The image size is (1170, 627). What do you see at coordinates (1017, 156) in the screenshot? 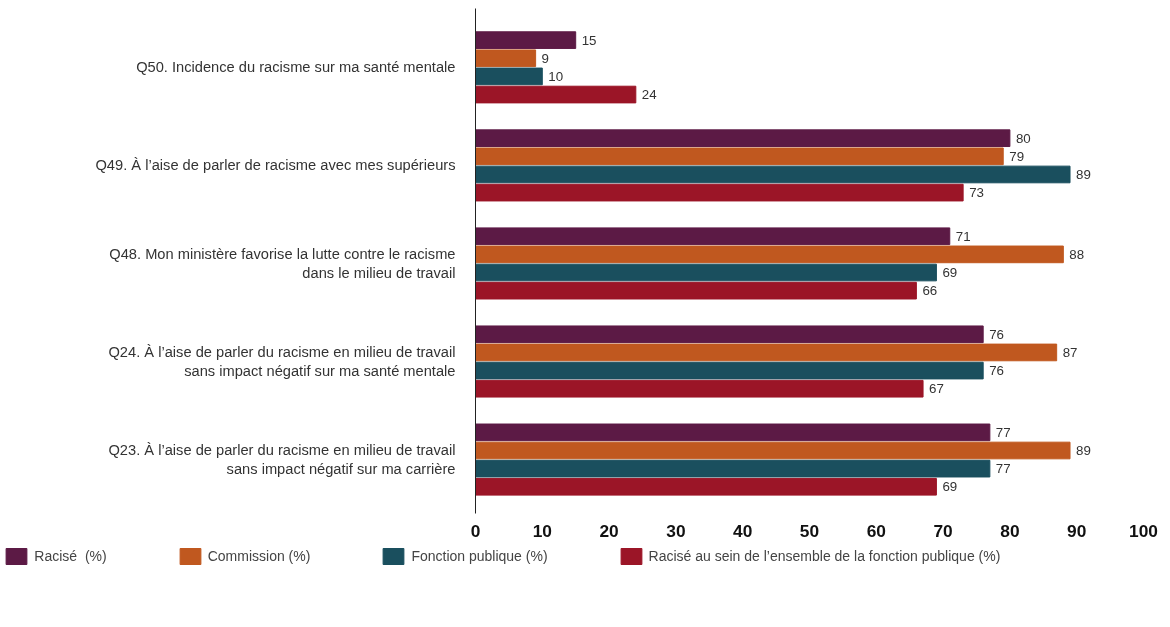
I see `data-label: 79` at bounding box center [1017, 156].